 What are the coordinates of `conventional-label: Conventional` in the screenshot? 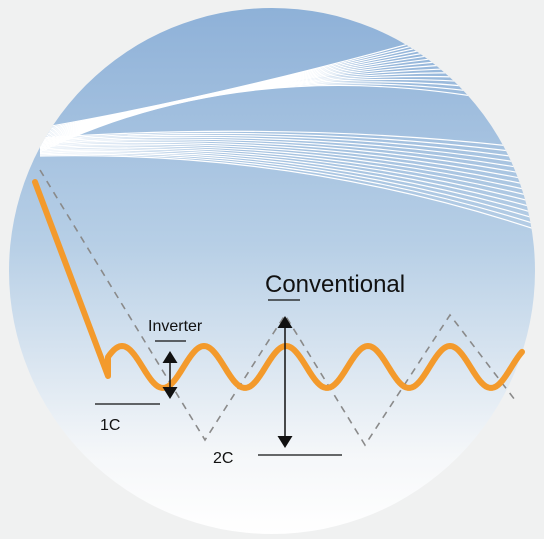 It's located at (335, 284).